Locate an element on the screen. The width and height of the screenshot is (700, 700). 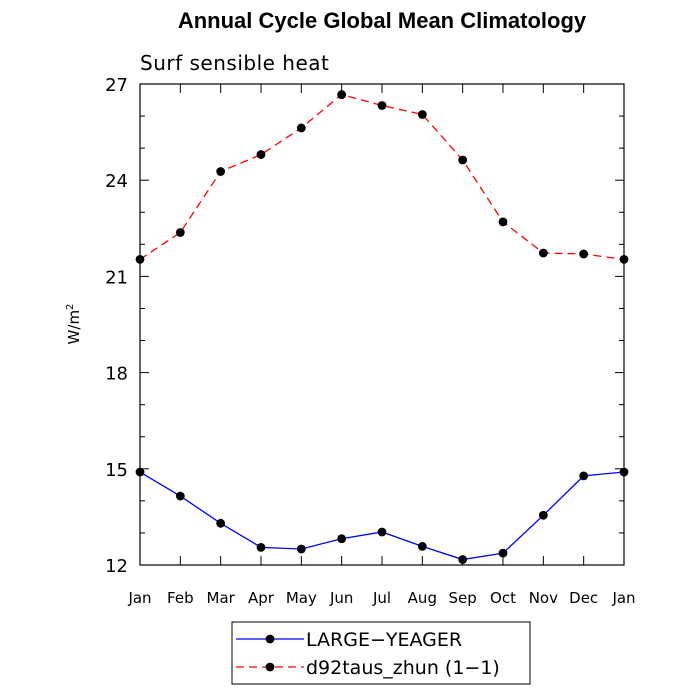
x-tick-label: Mar is located at coordinates (221, 598).